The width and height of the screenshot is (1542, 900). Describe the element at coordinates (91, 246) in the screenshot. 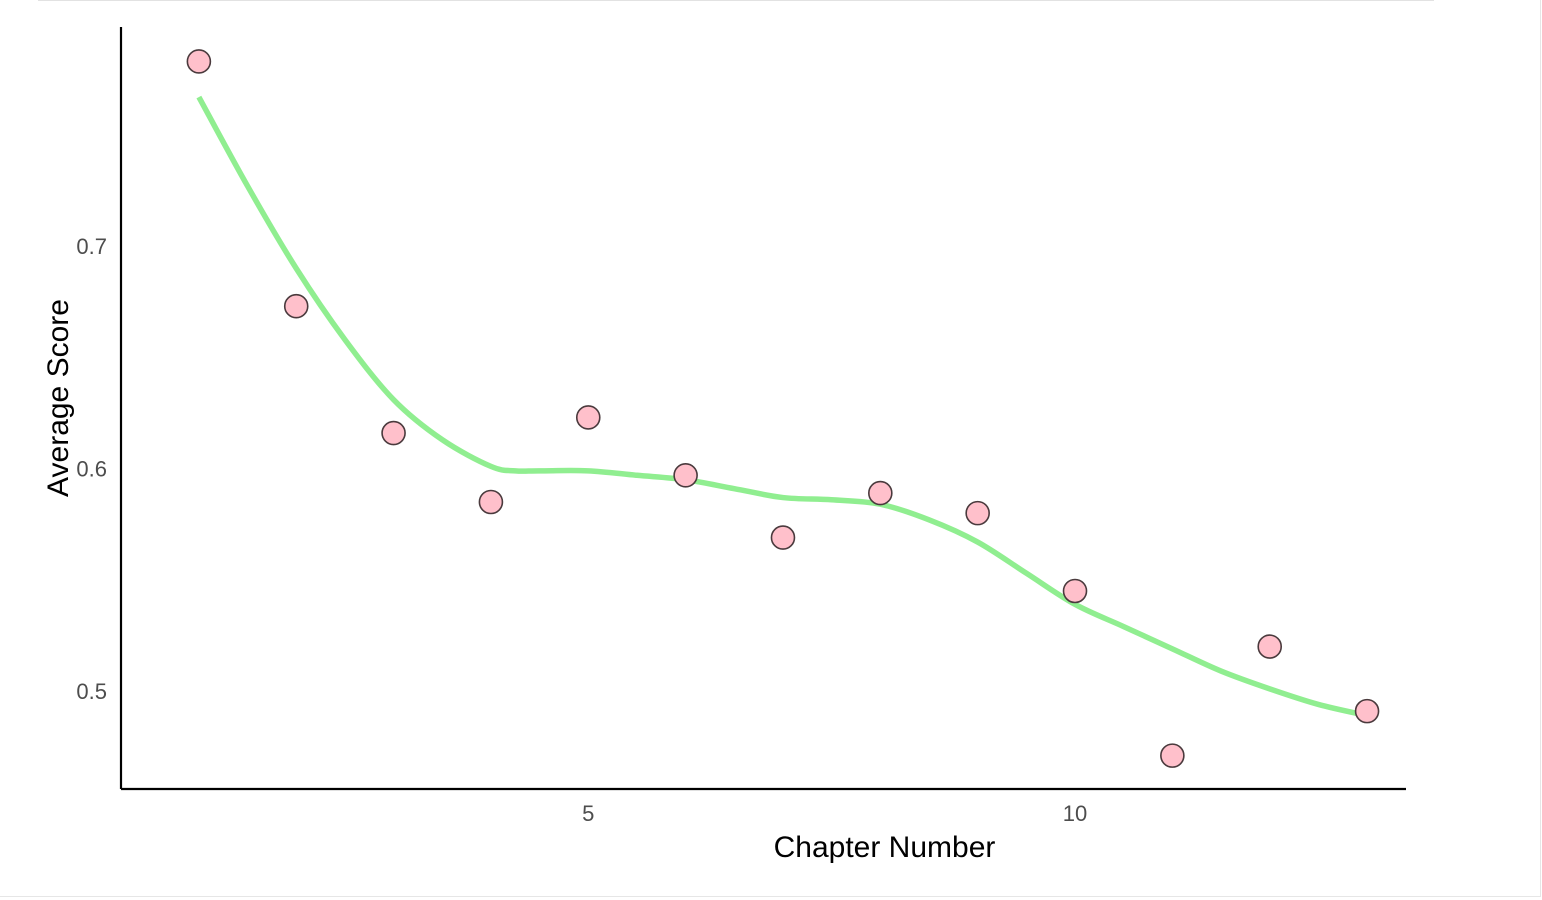

I see `y-tick-label: 0.7` at that location.